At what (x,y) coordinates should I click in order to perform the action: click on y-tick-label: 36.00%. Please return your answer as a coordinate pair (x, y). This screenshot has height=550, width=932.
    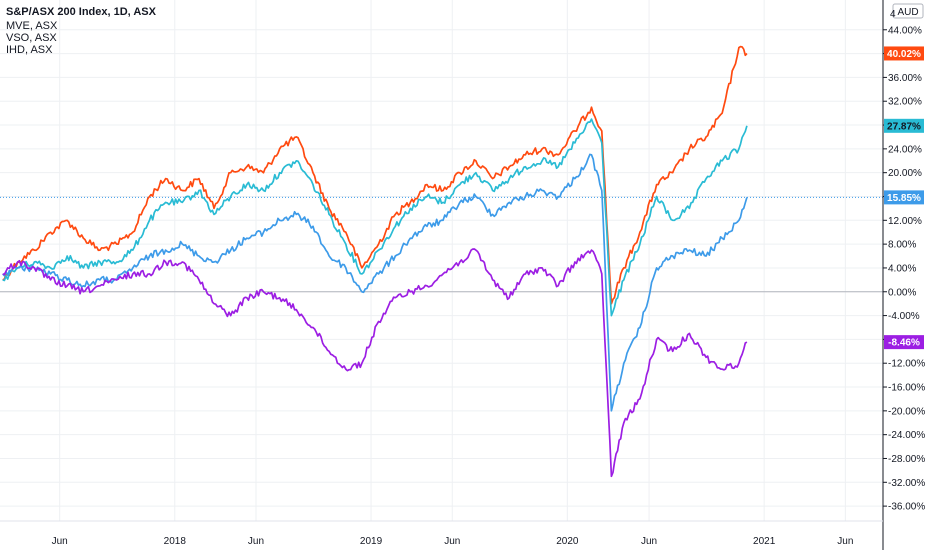
    Looking at the image, I should click on (905, 78).